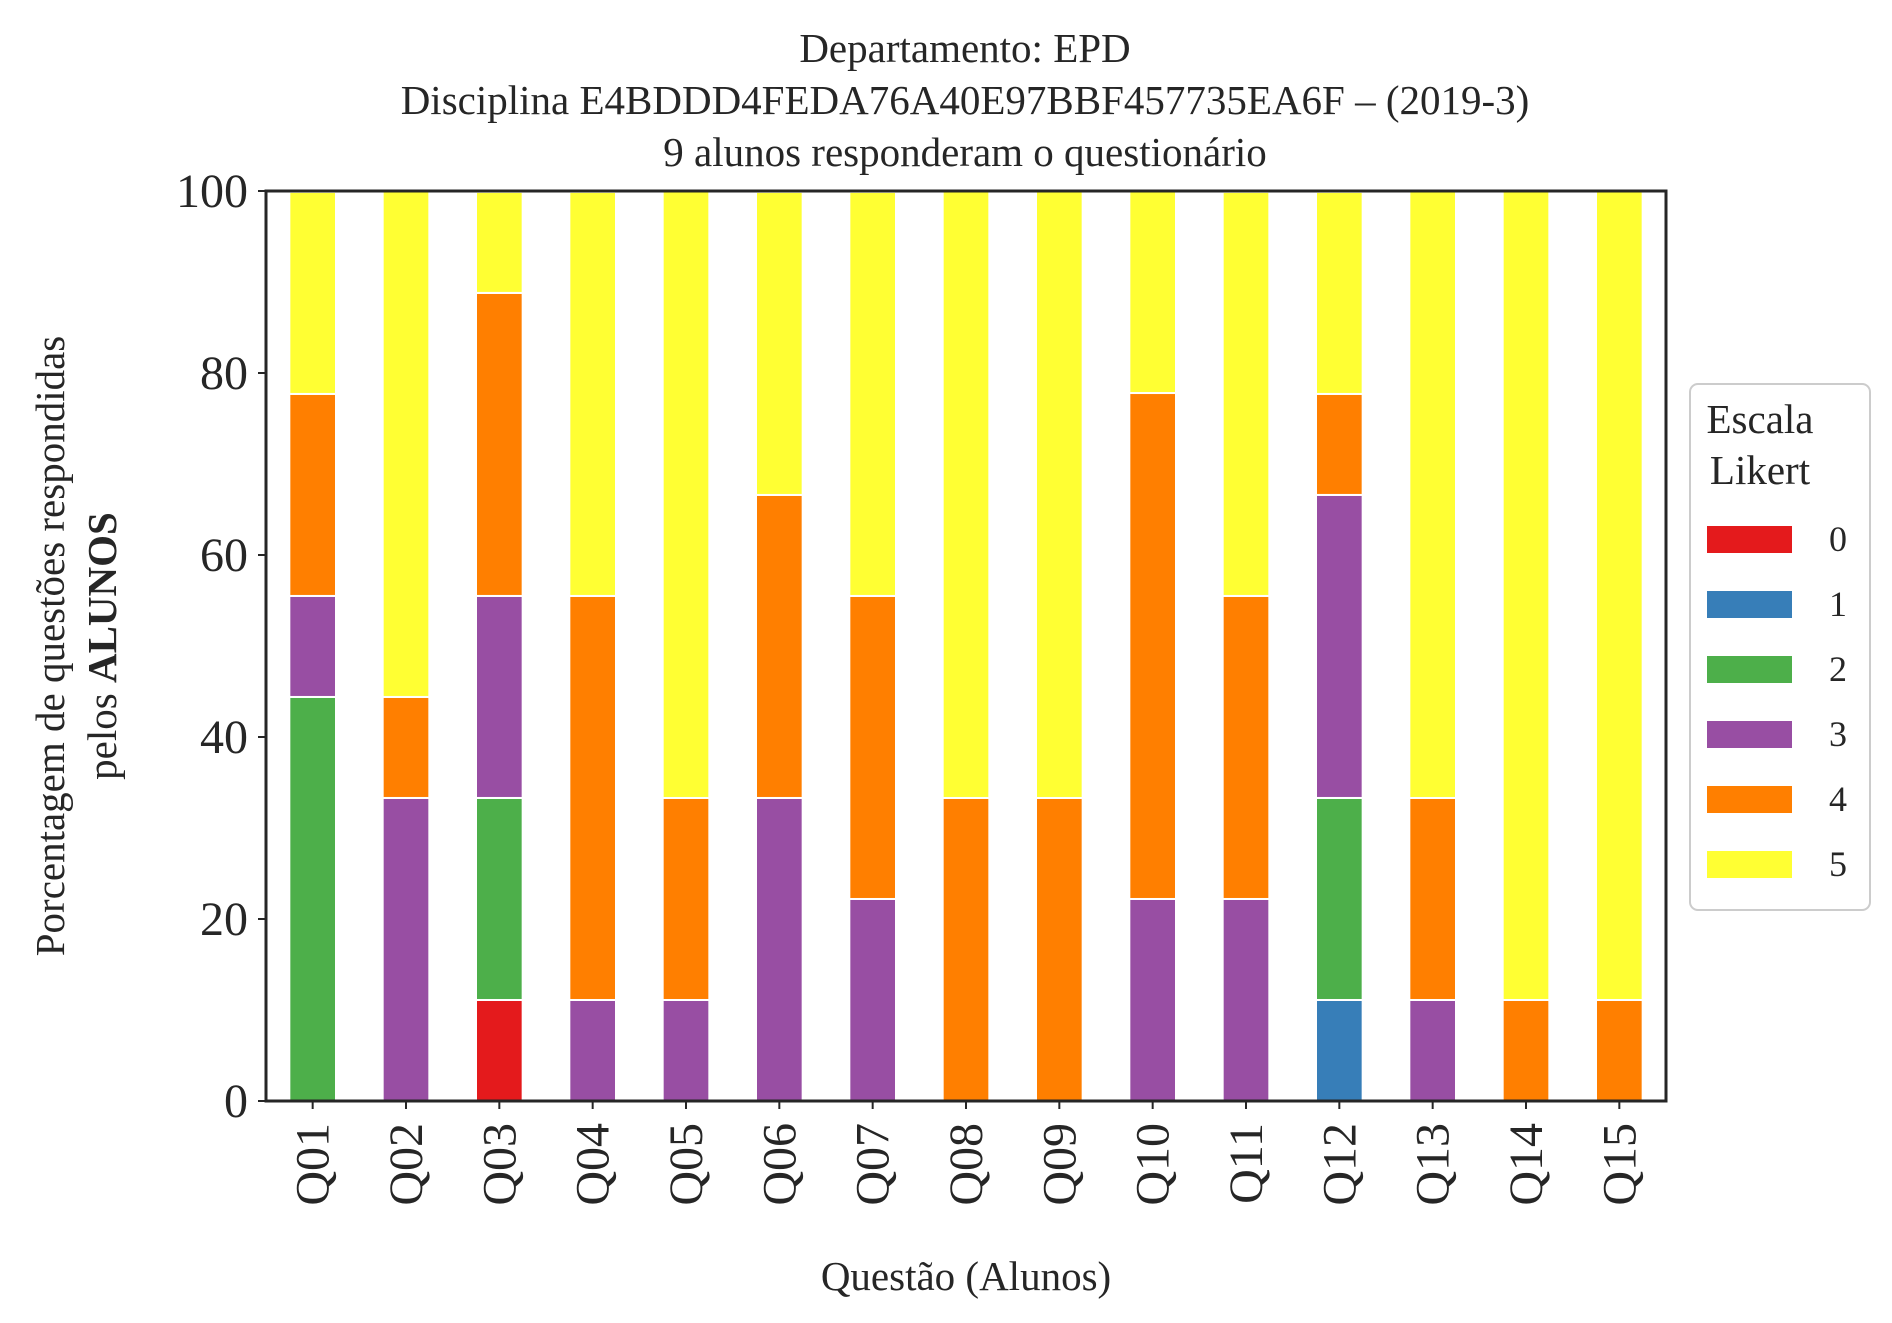  Describe the element at coordinates (236, 1101) in the screenshot. I see `y-tick-label: 0` at that location.